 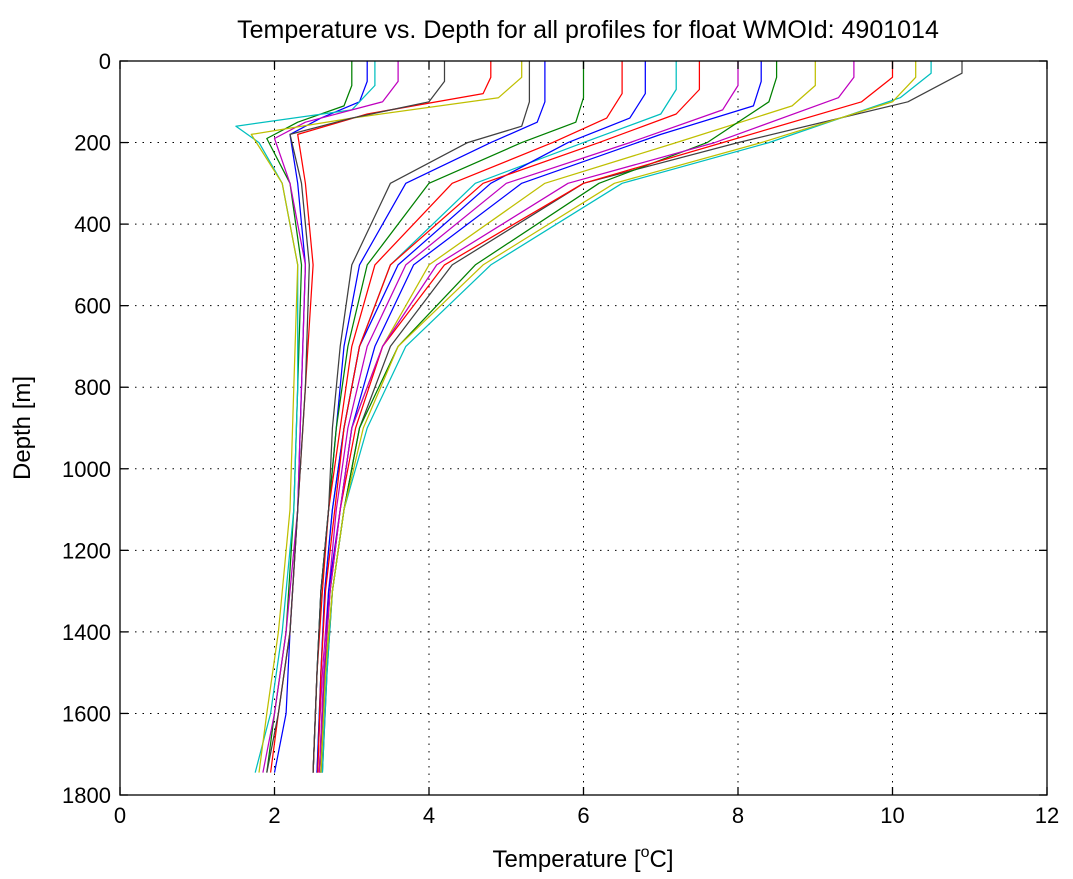 What do you see at coordinates (92, 224) in the screenshot?
I see `y-tick-label: 400` at bounding box center [92, 224].